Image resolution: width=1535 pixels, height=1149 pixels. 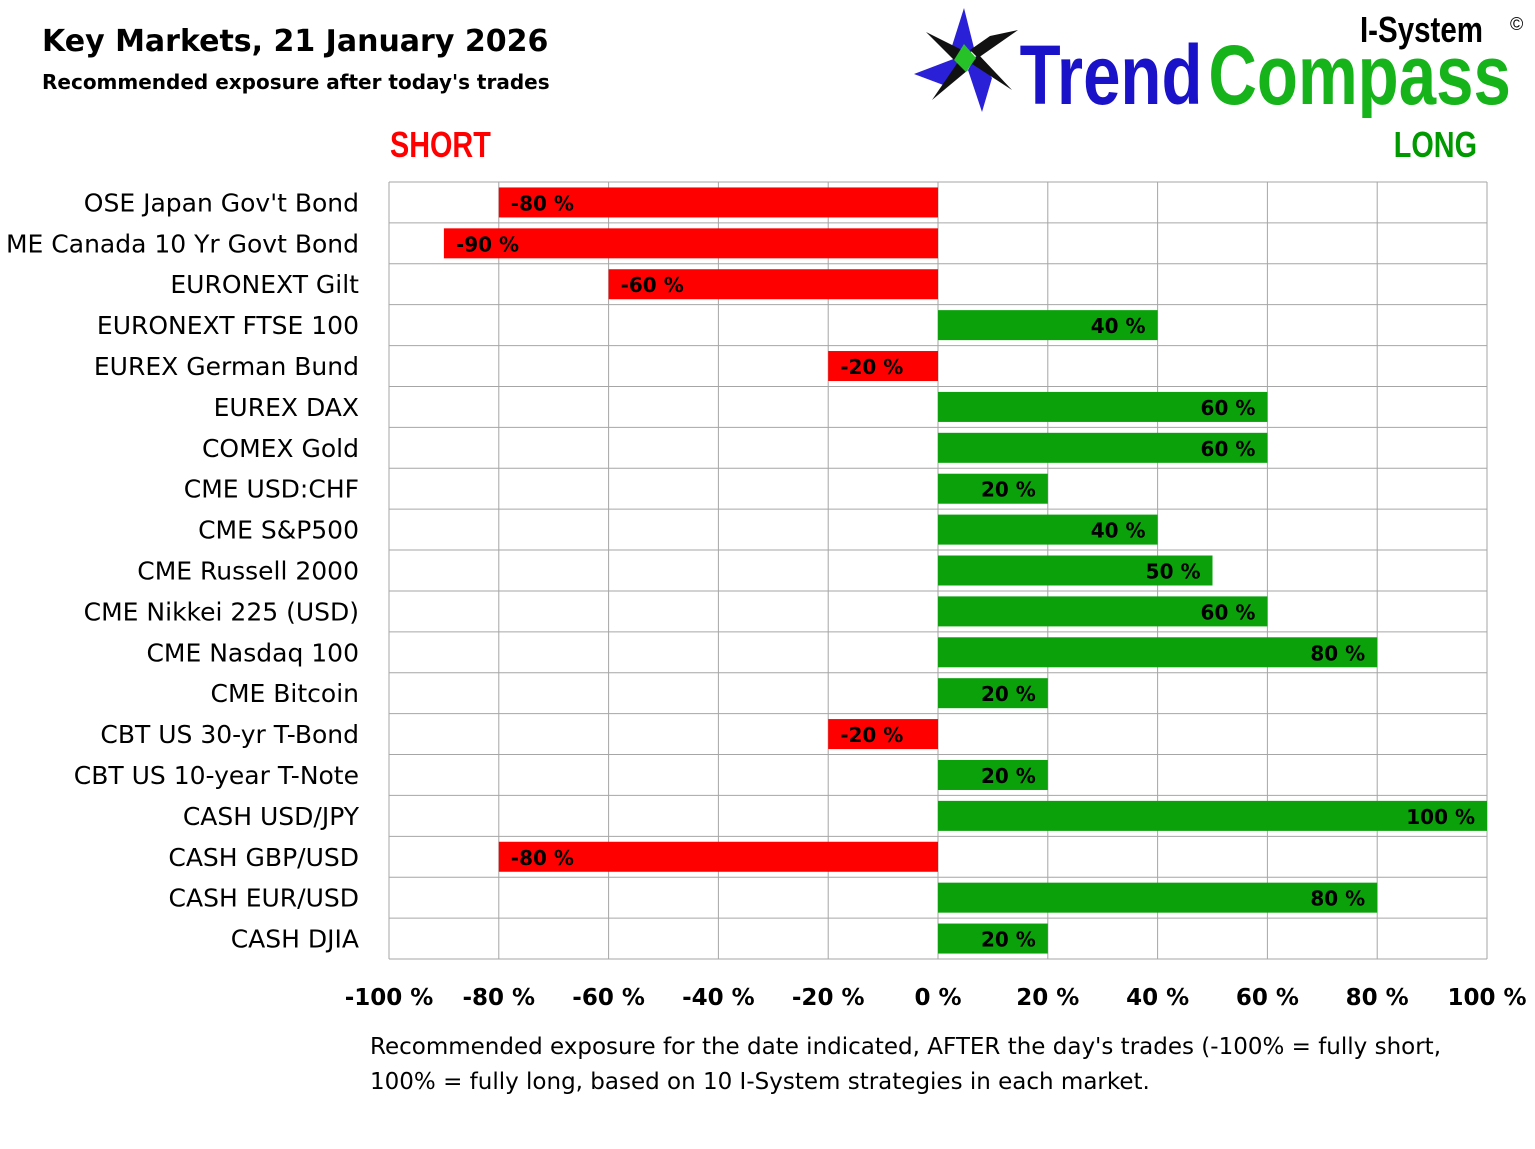 I want to click on brand-word-trend: Trend, so click(x=1111, y=73).